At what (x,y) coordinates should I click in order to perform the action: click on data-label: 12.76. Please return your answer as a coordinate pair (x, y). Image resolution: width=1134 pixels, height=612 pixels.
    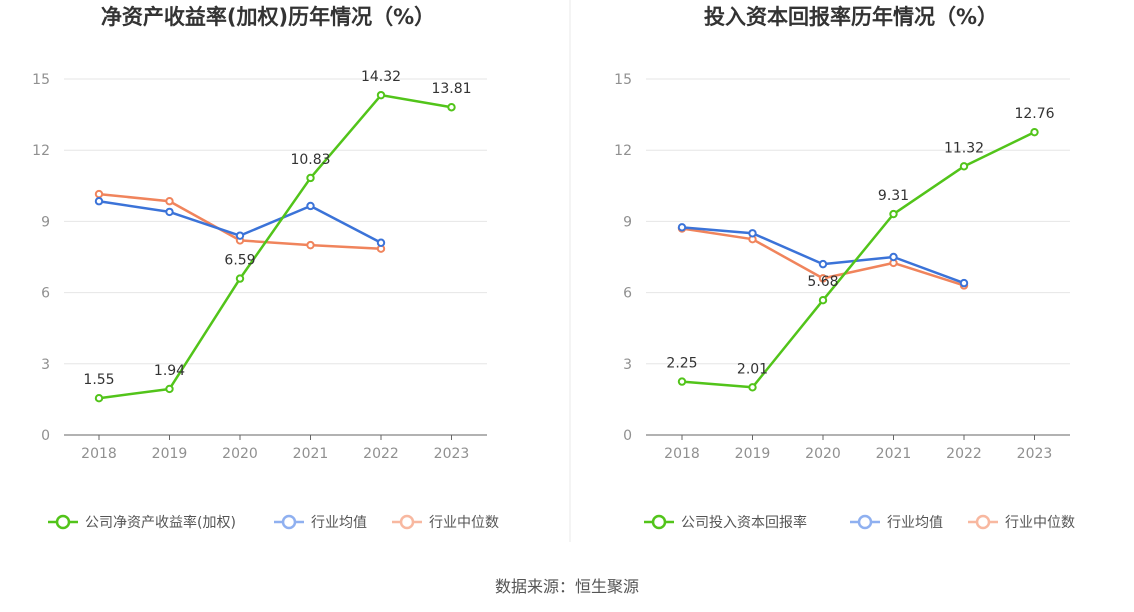
    Looking at the image, I should click on (1034, 114).